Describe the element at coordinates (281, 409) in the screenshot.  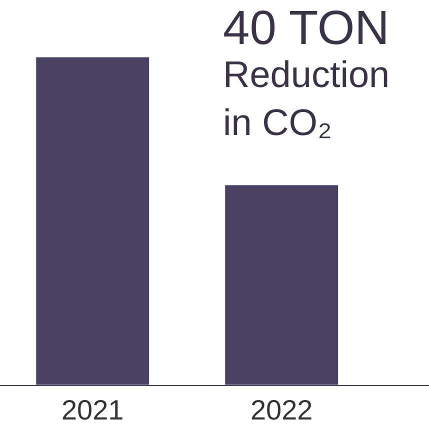
I see `x-tick-label: 2022` at that location.